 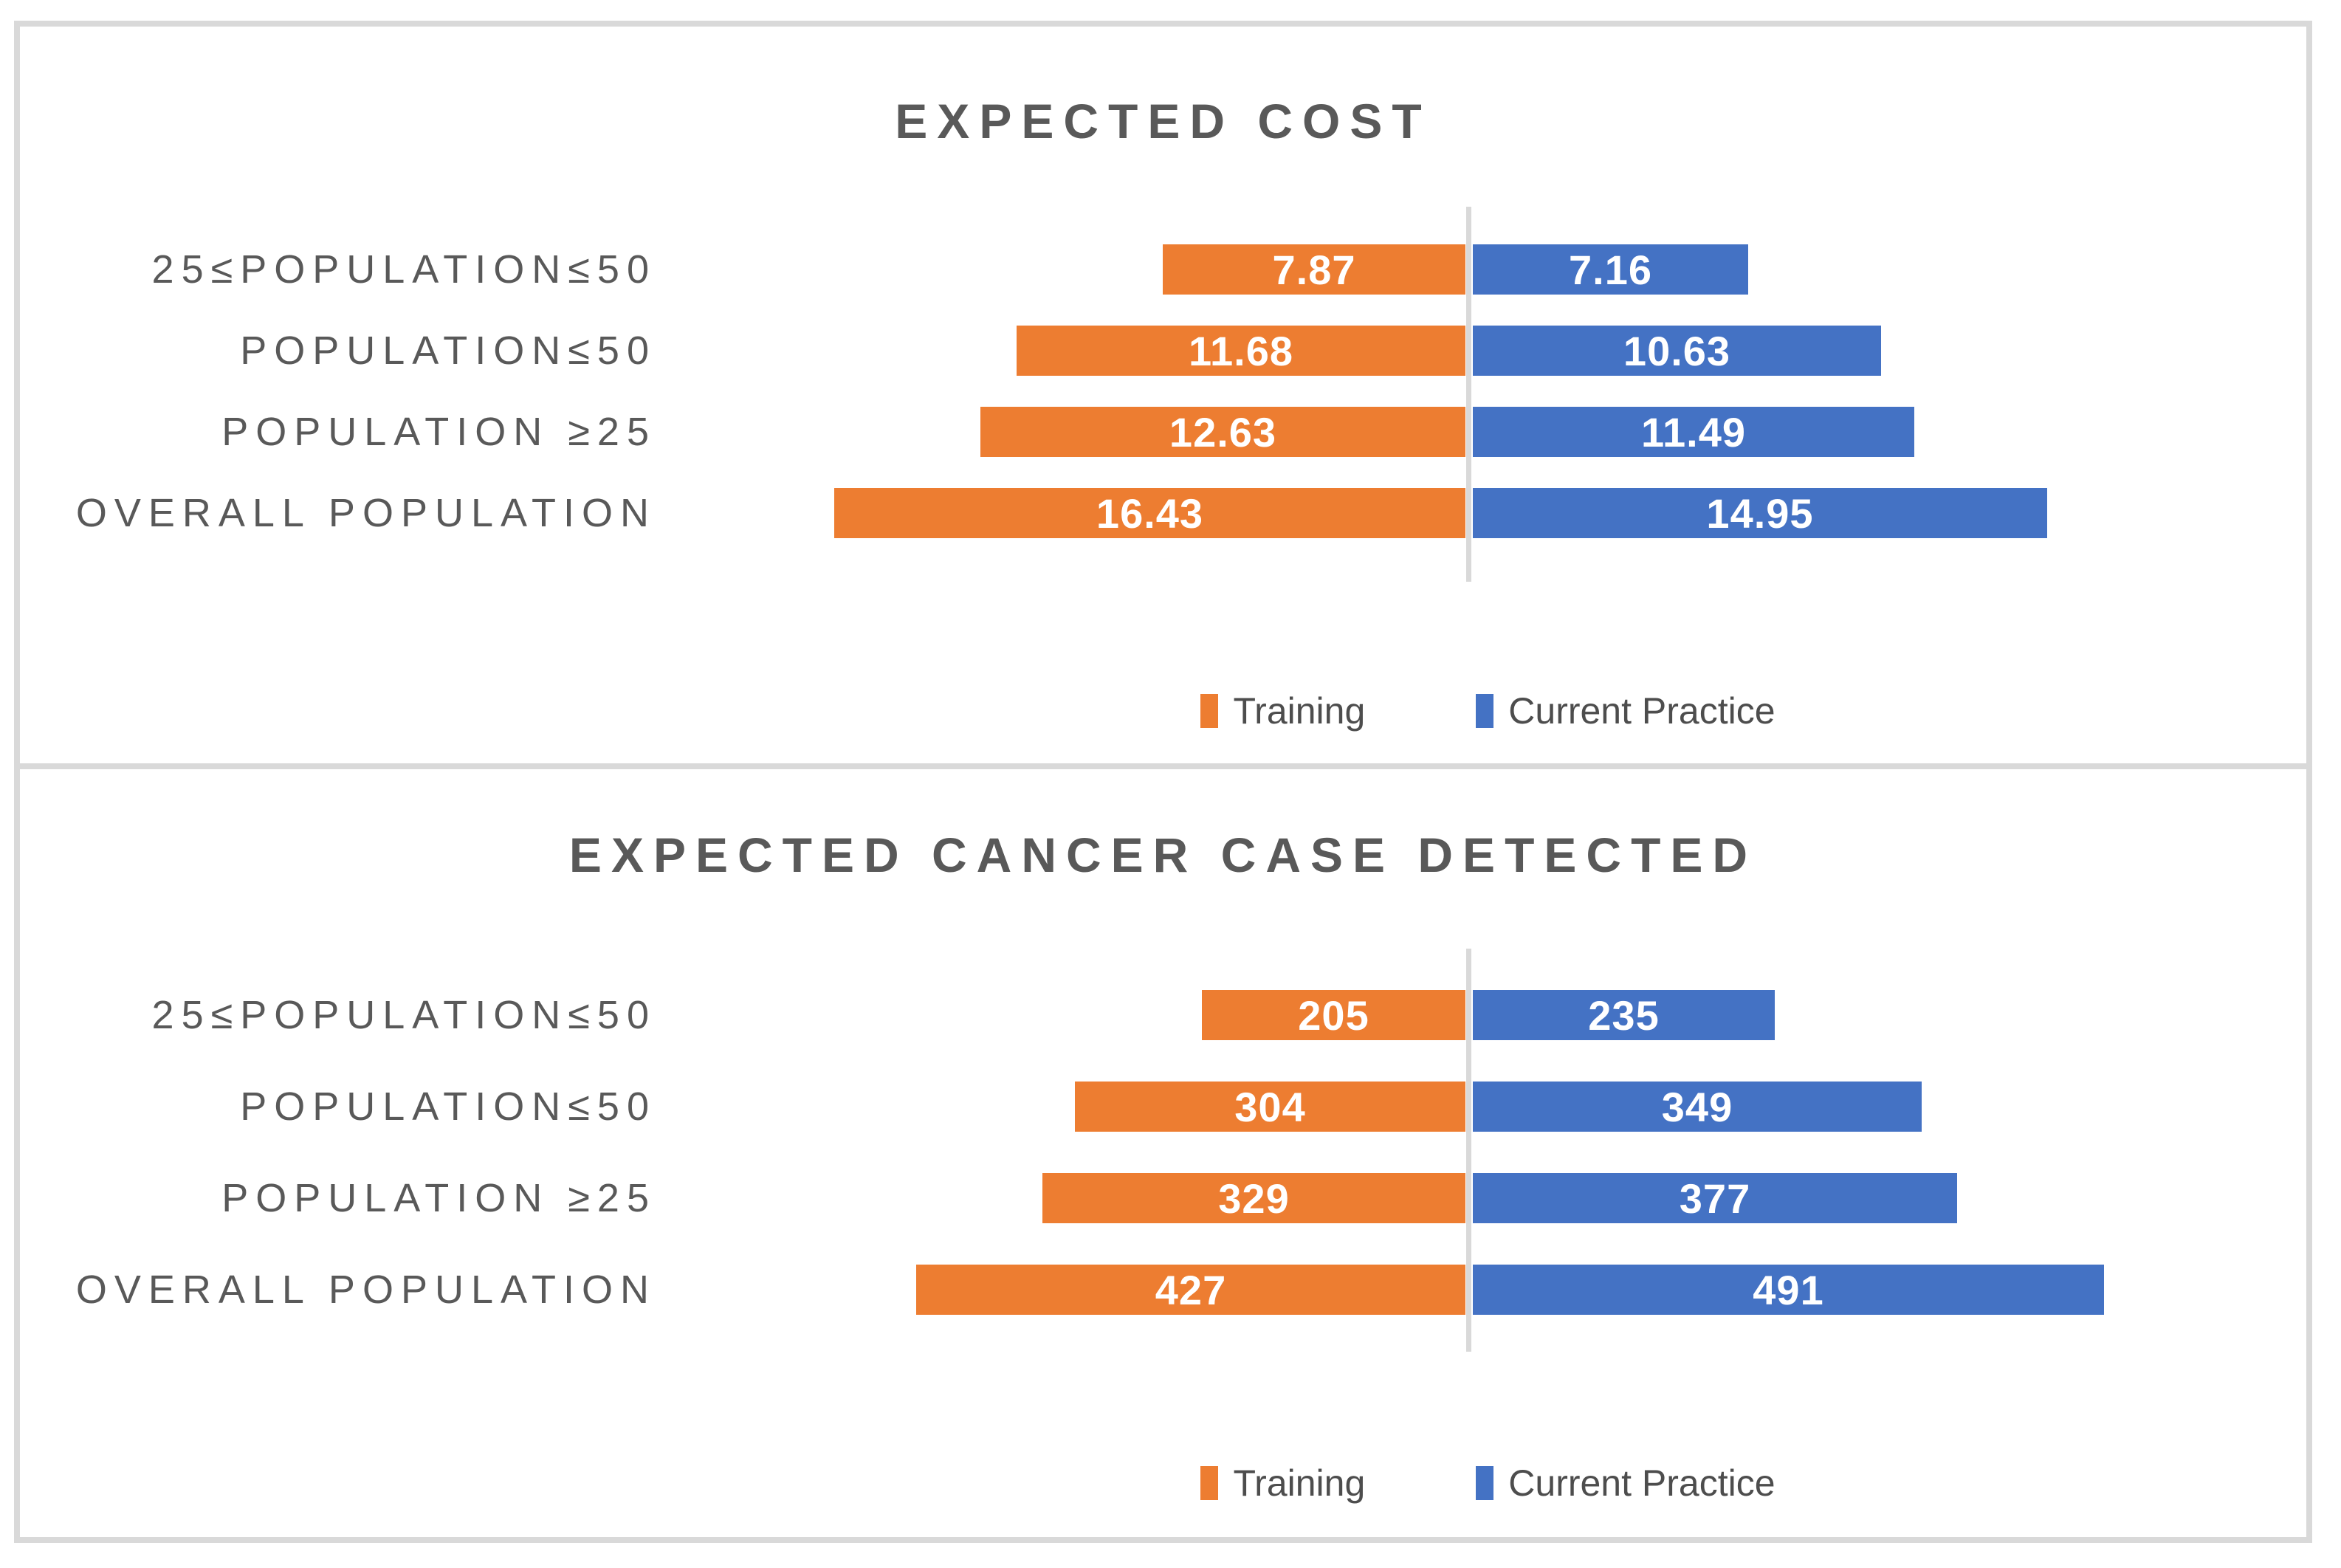 I want to click on chart-row: POPULATION ≥25 12.63 11.49, so click(x=1163, y=431).